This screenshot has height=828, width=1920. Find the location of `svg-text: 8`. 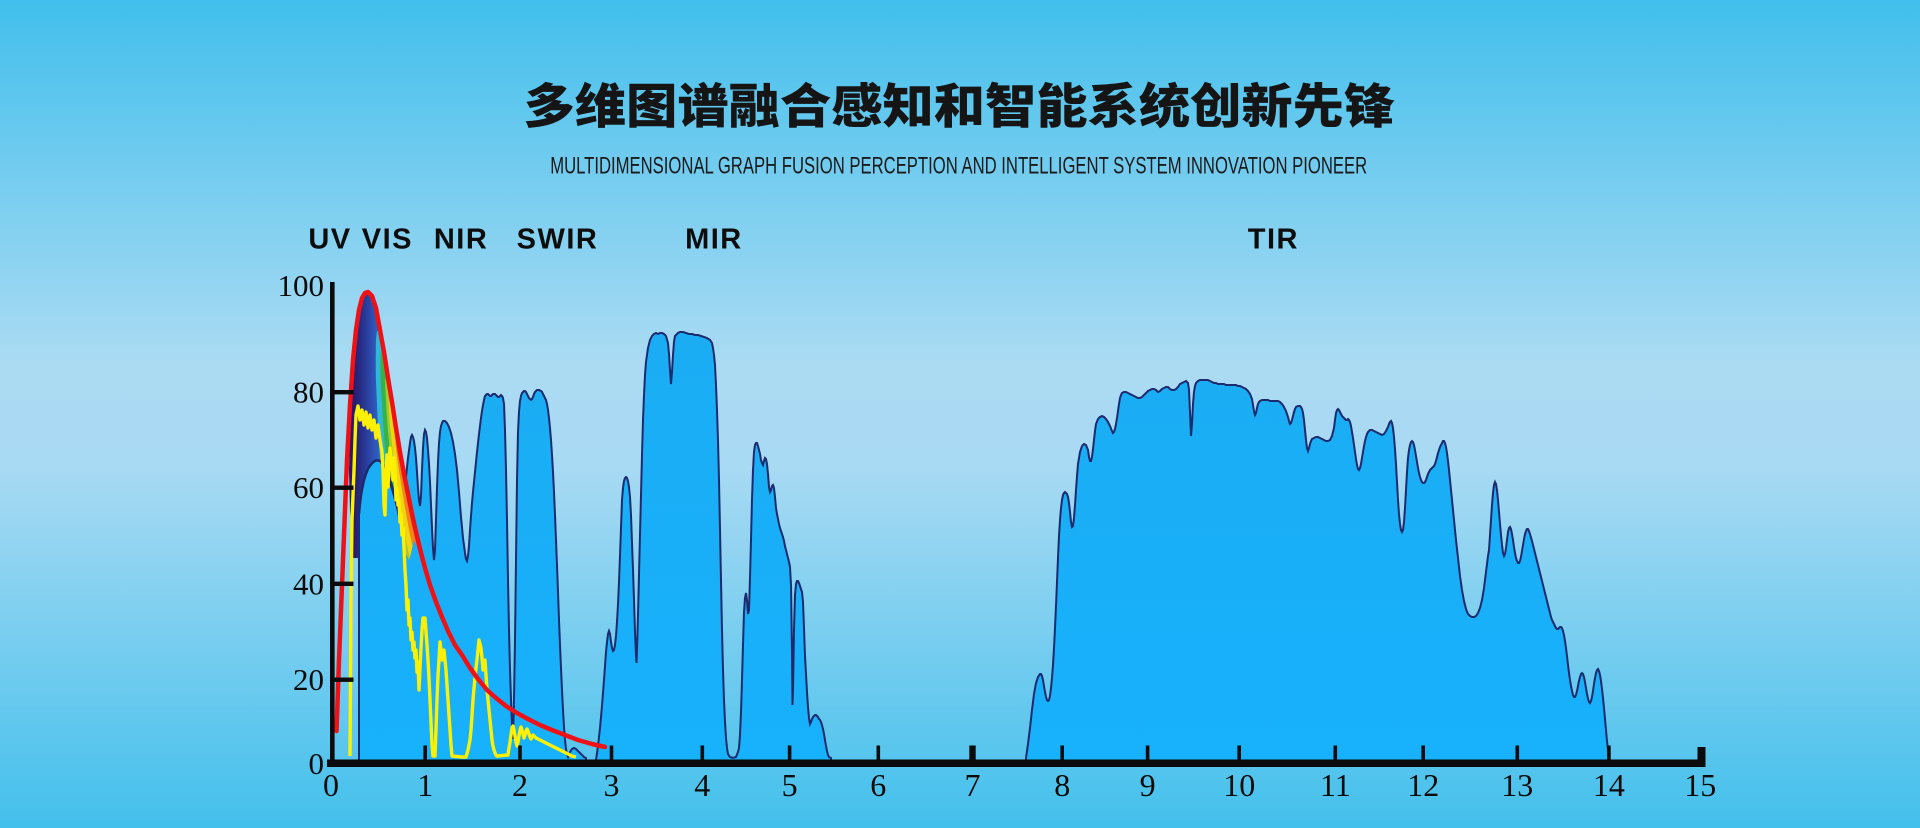

svg-text: 8 is located at coordinates (1062, 785).